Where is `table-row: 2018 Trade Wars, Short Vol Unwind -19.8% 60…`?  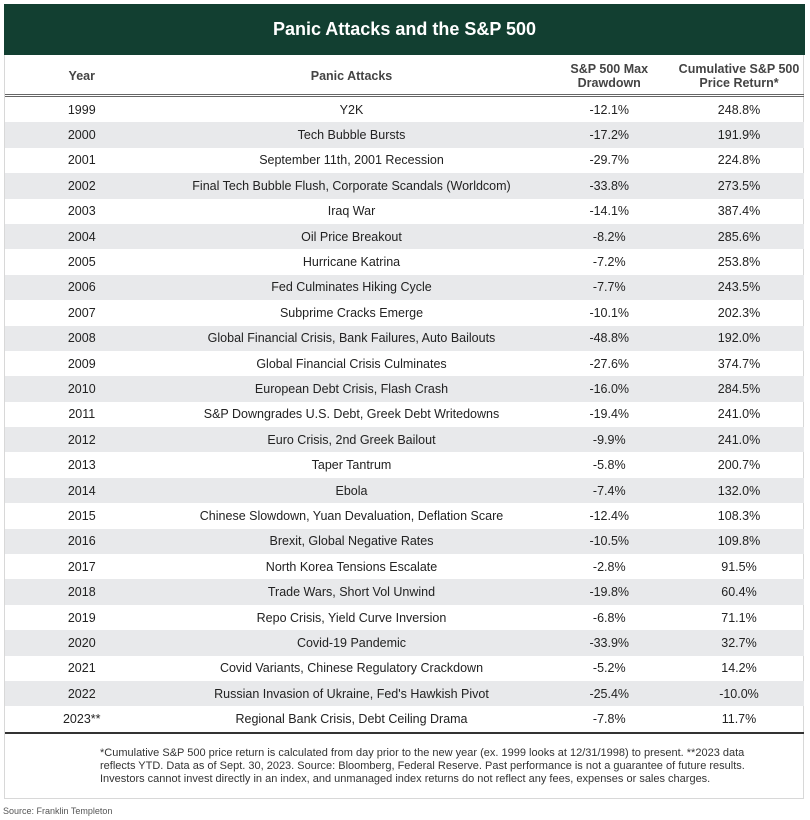
table-row: 2018 Trade Wars, Short Vol Unwind -19.8% 60… is located at coordinates (404, 592).